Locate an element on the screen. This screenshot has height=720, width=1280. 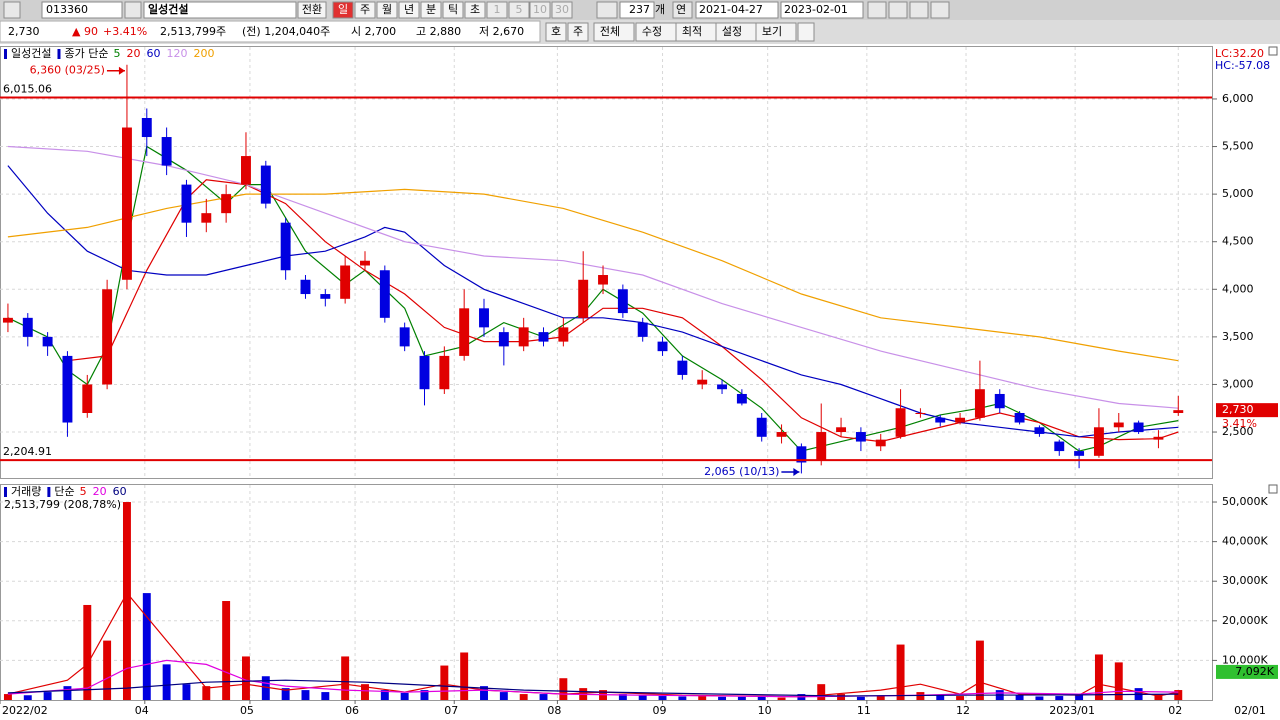
period-button is located at coordinates (682, 10).